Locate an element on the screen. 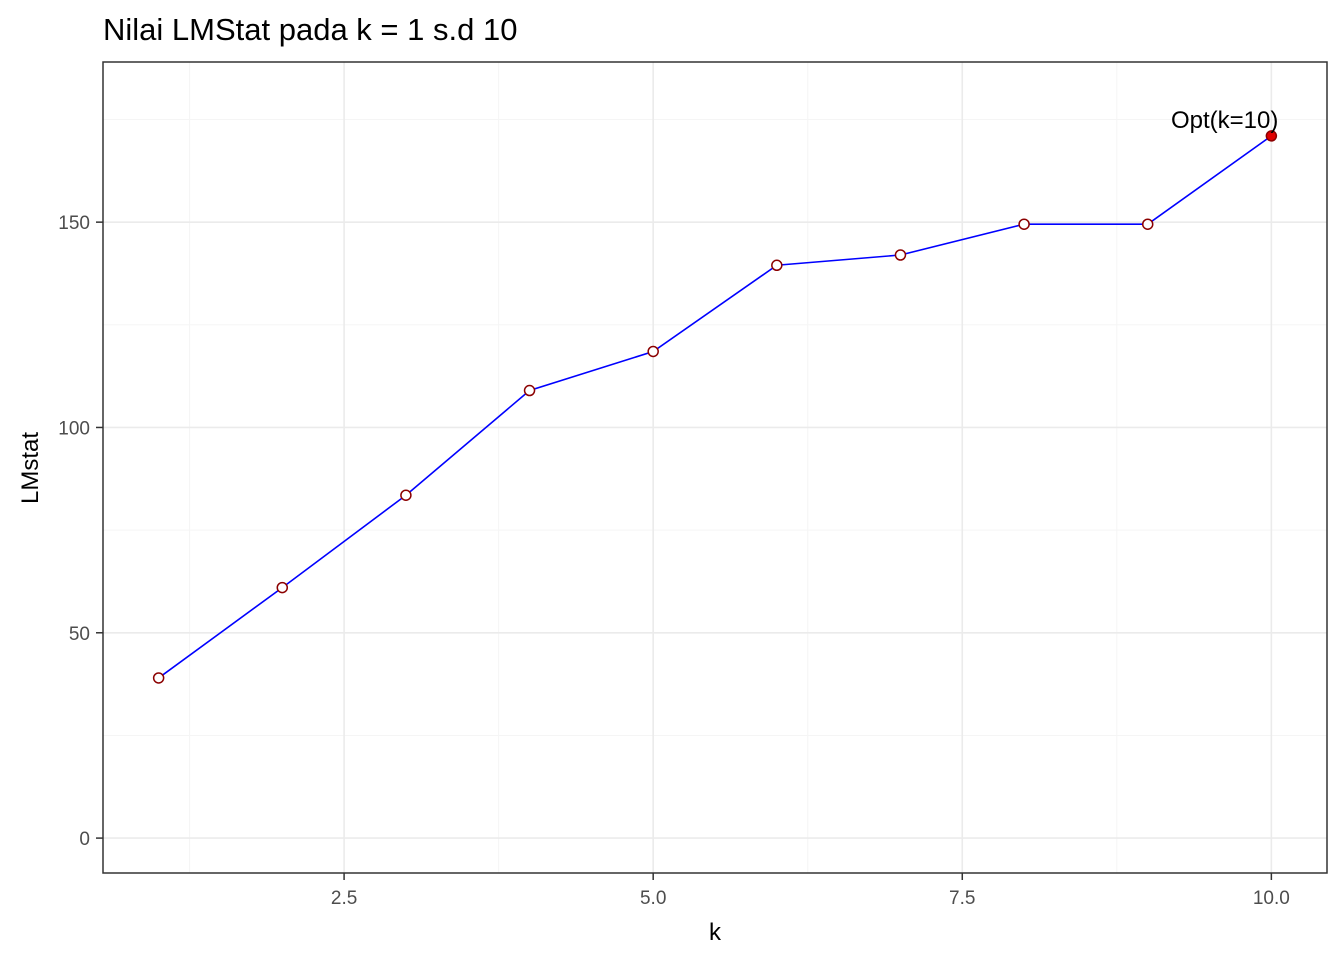 This screenshot has width=1344, height=960. x-tick-label: 10.0 is located at coordinates (1271, 898).